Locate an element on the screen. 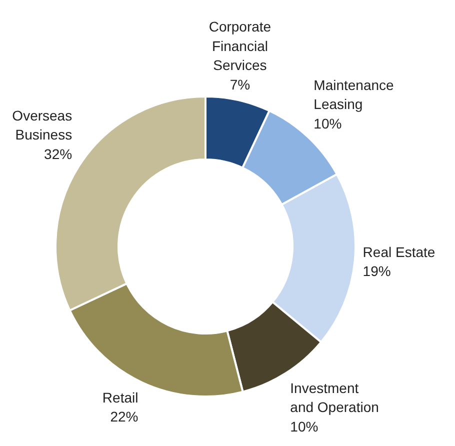 This screenshot has width=455, height=446. data-label: 22% is located at coordinates (124, 416).